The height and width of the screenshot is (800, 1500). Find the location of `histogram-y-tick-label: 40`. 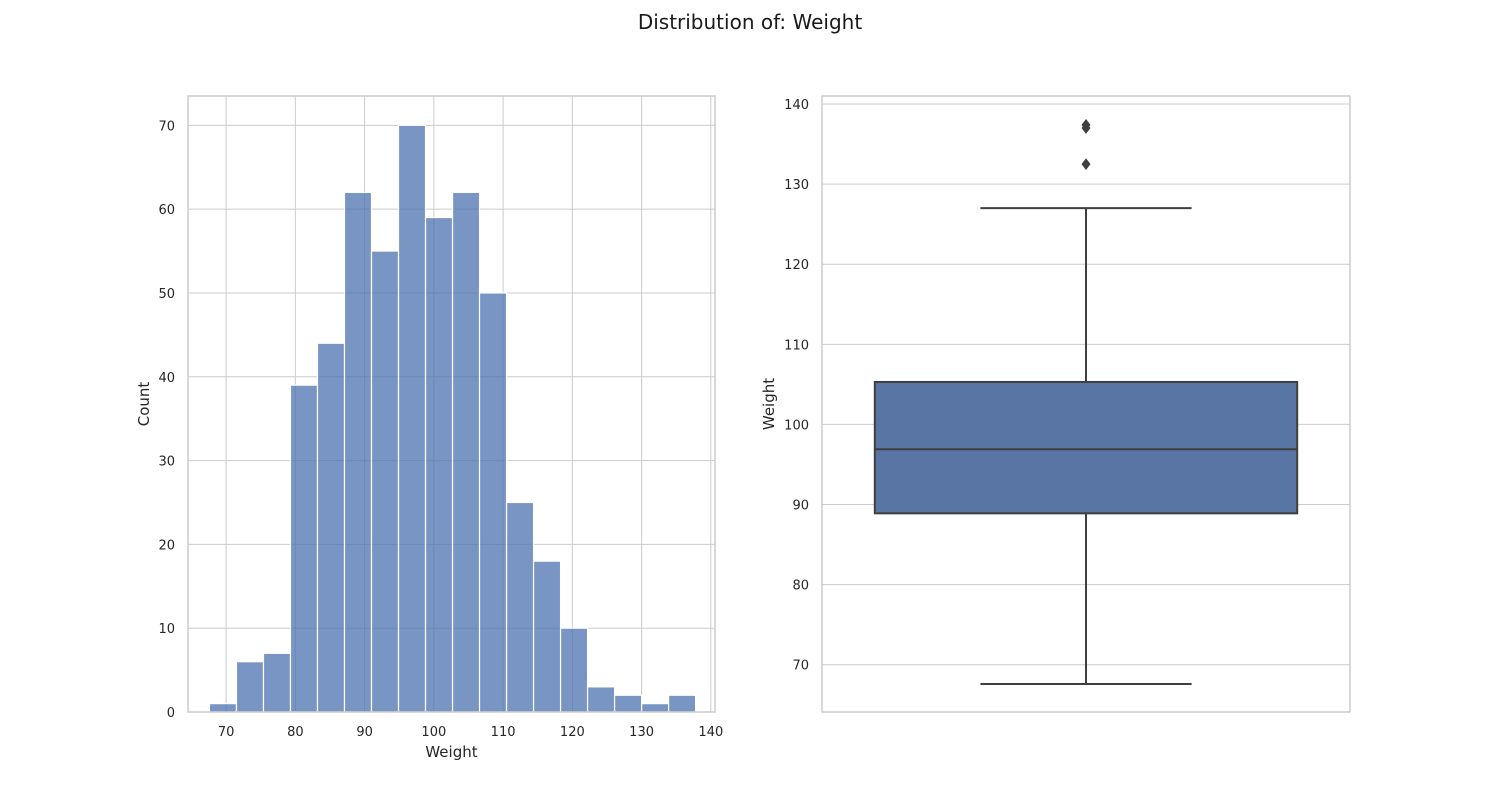

histogram-y-tick-label: 40 is located at coordinates (166, 378).